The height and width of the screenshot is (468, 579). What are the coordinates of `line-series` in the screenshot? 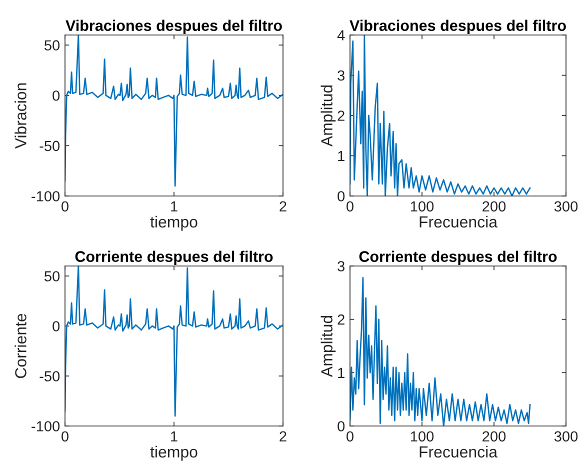 It's located at (440, 351).